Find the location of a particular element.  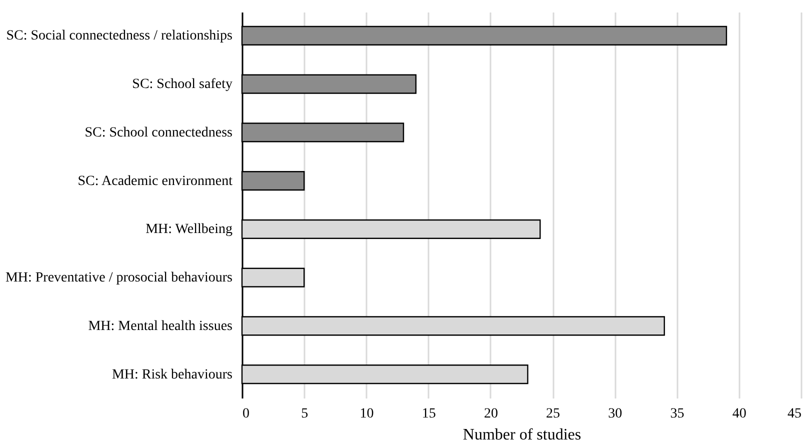

y-tick-label: SC: Social connectedness / relationships is located at coordinates (119, 36).